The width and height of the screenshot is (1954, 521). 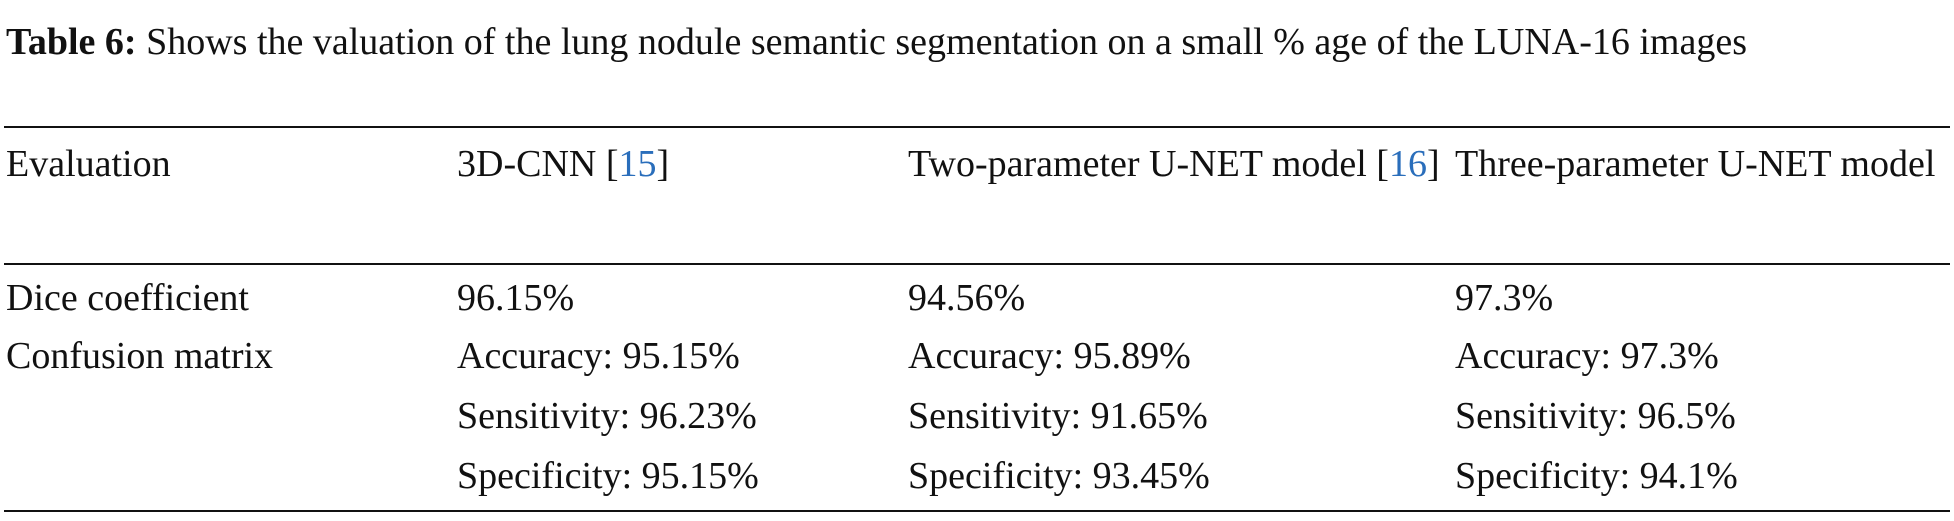 I want to click on cell-text: 94.56%, so click(x=967, y=298).